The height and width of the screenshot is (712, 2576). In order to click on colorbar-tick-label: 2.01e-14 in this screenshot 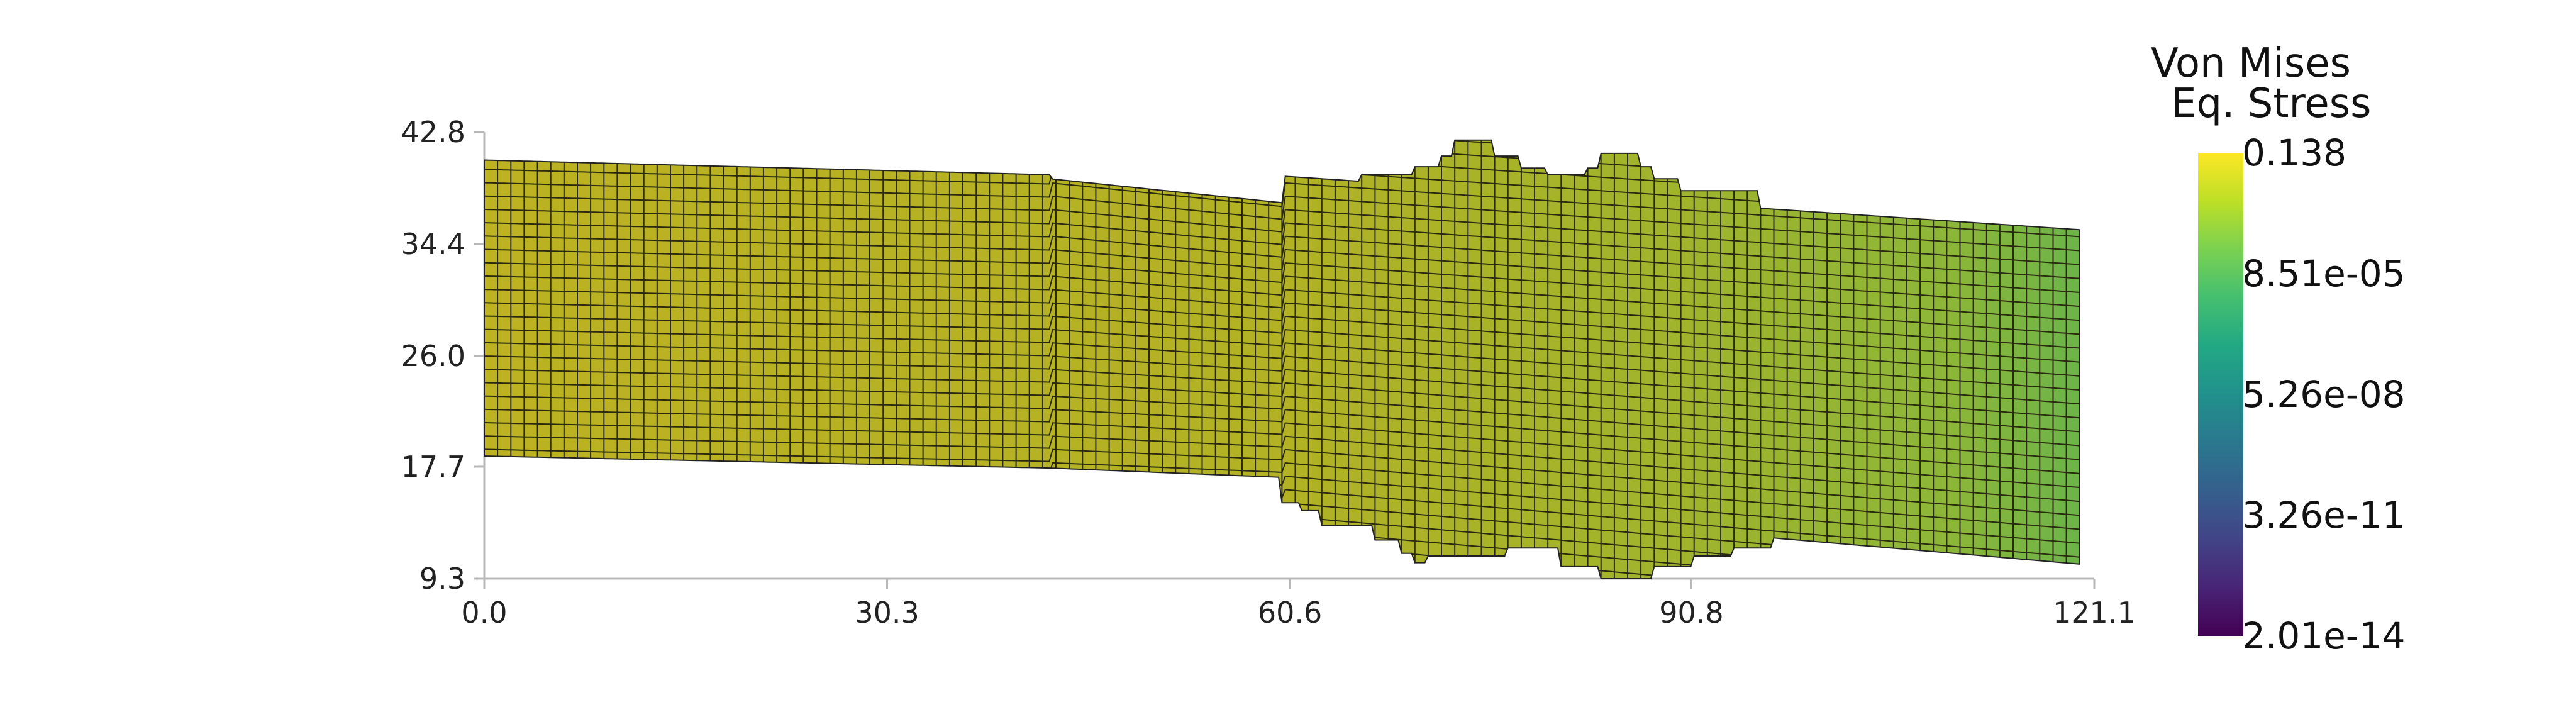, I will do `click(2324, 636)`.